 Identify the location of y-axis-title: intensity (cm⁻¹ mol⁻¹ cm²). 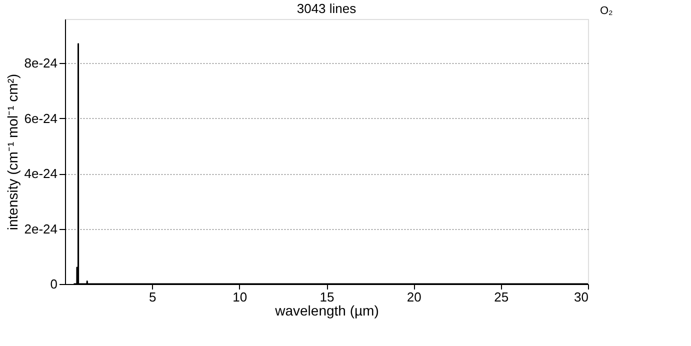
(12, 152).